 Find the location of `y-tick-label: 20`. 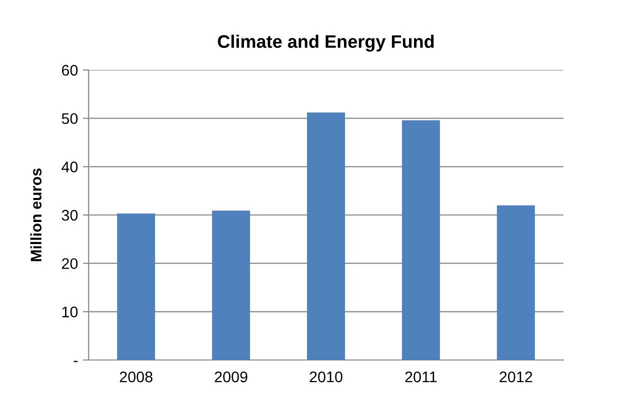

y-tick-label: 20 is located at coordinates (70, 264).